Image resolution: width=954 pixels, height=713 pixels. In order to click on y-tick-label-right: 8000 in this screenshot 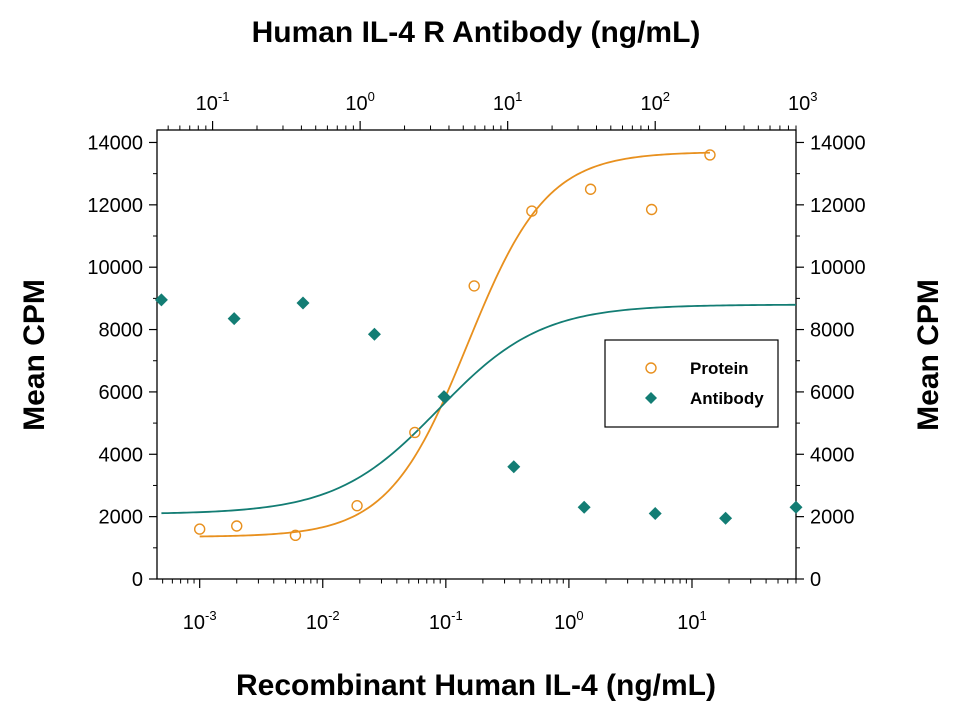, I will do `click(832, 331)`.